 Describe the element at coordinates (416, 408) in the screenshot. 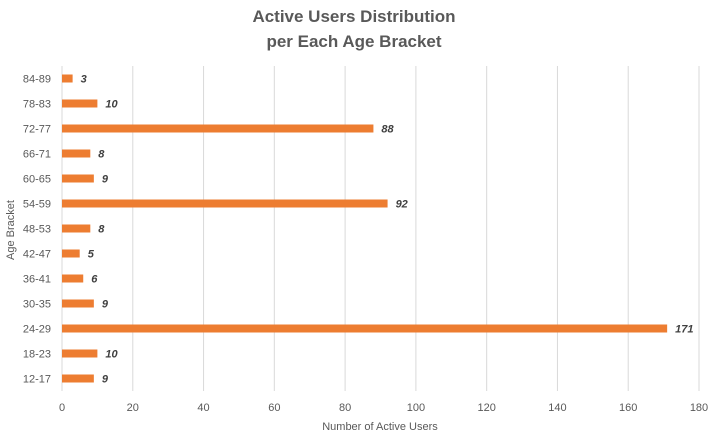

I see `x-tick-label: 100` at that location.